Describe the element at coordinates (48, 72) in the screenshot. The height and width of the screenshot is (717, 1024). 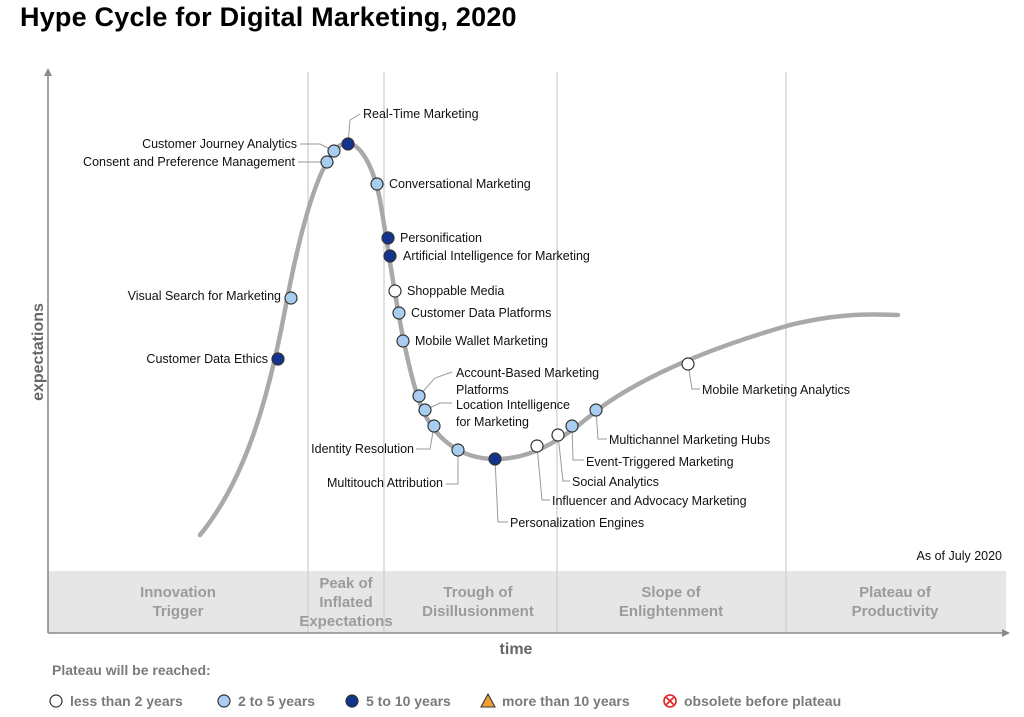
I see `y-axis-arrow` at that location.